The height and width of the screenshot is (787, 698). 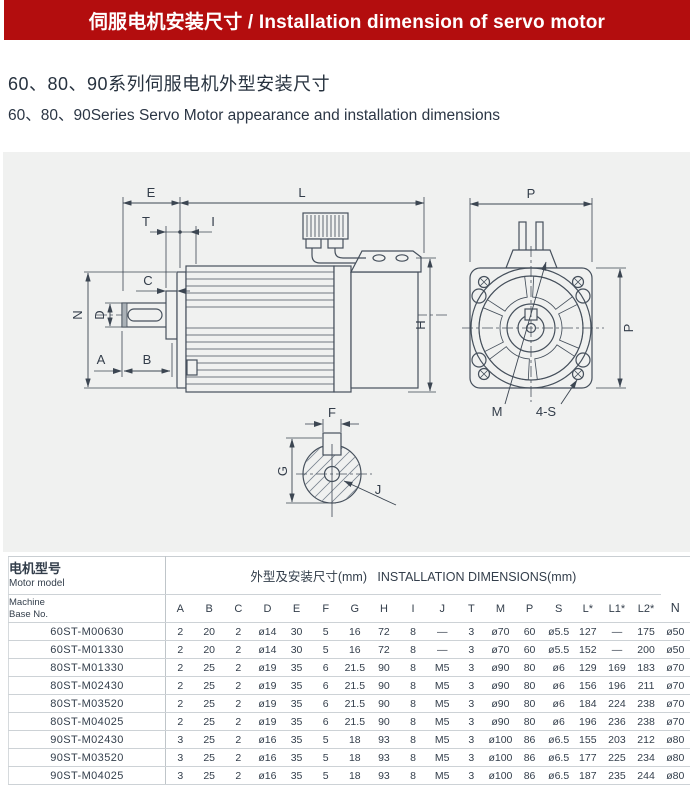 I want to click on column-header: J, so click(x=442, y=608).